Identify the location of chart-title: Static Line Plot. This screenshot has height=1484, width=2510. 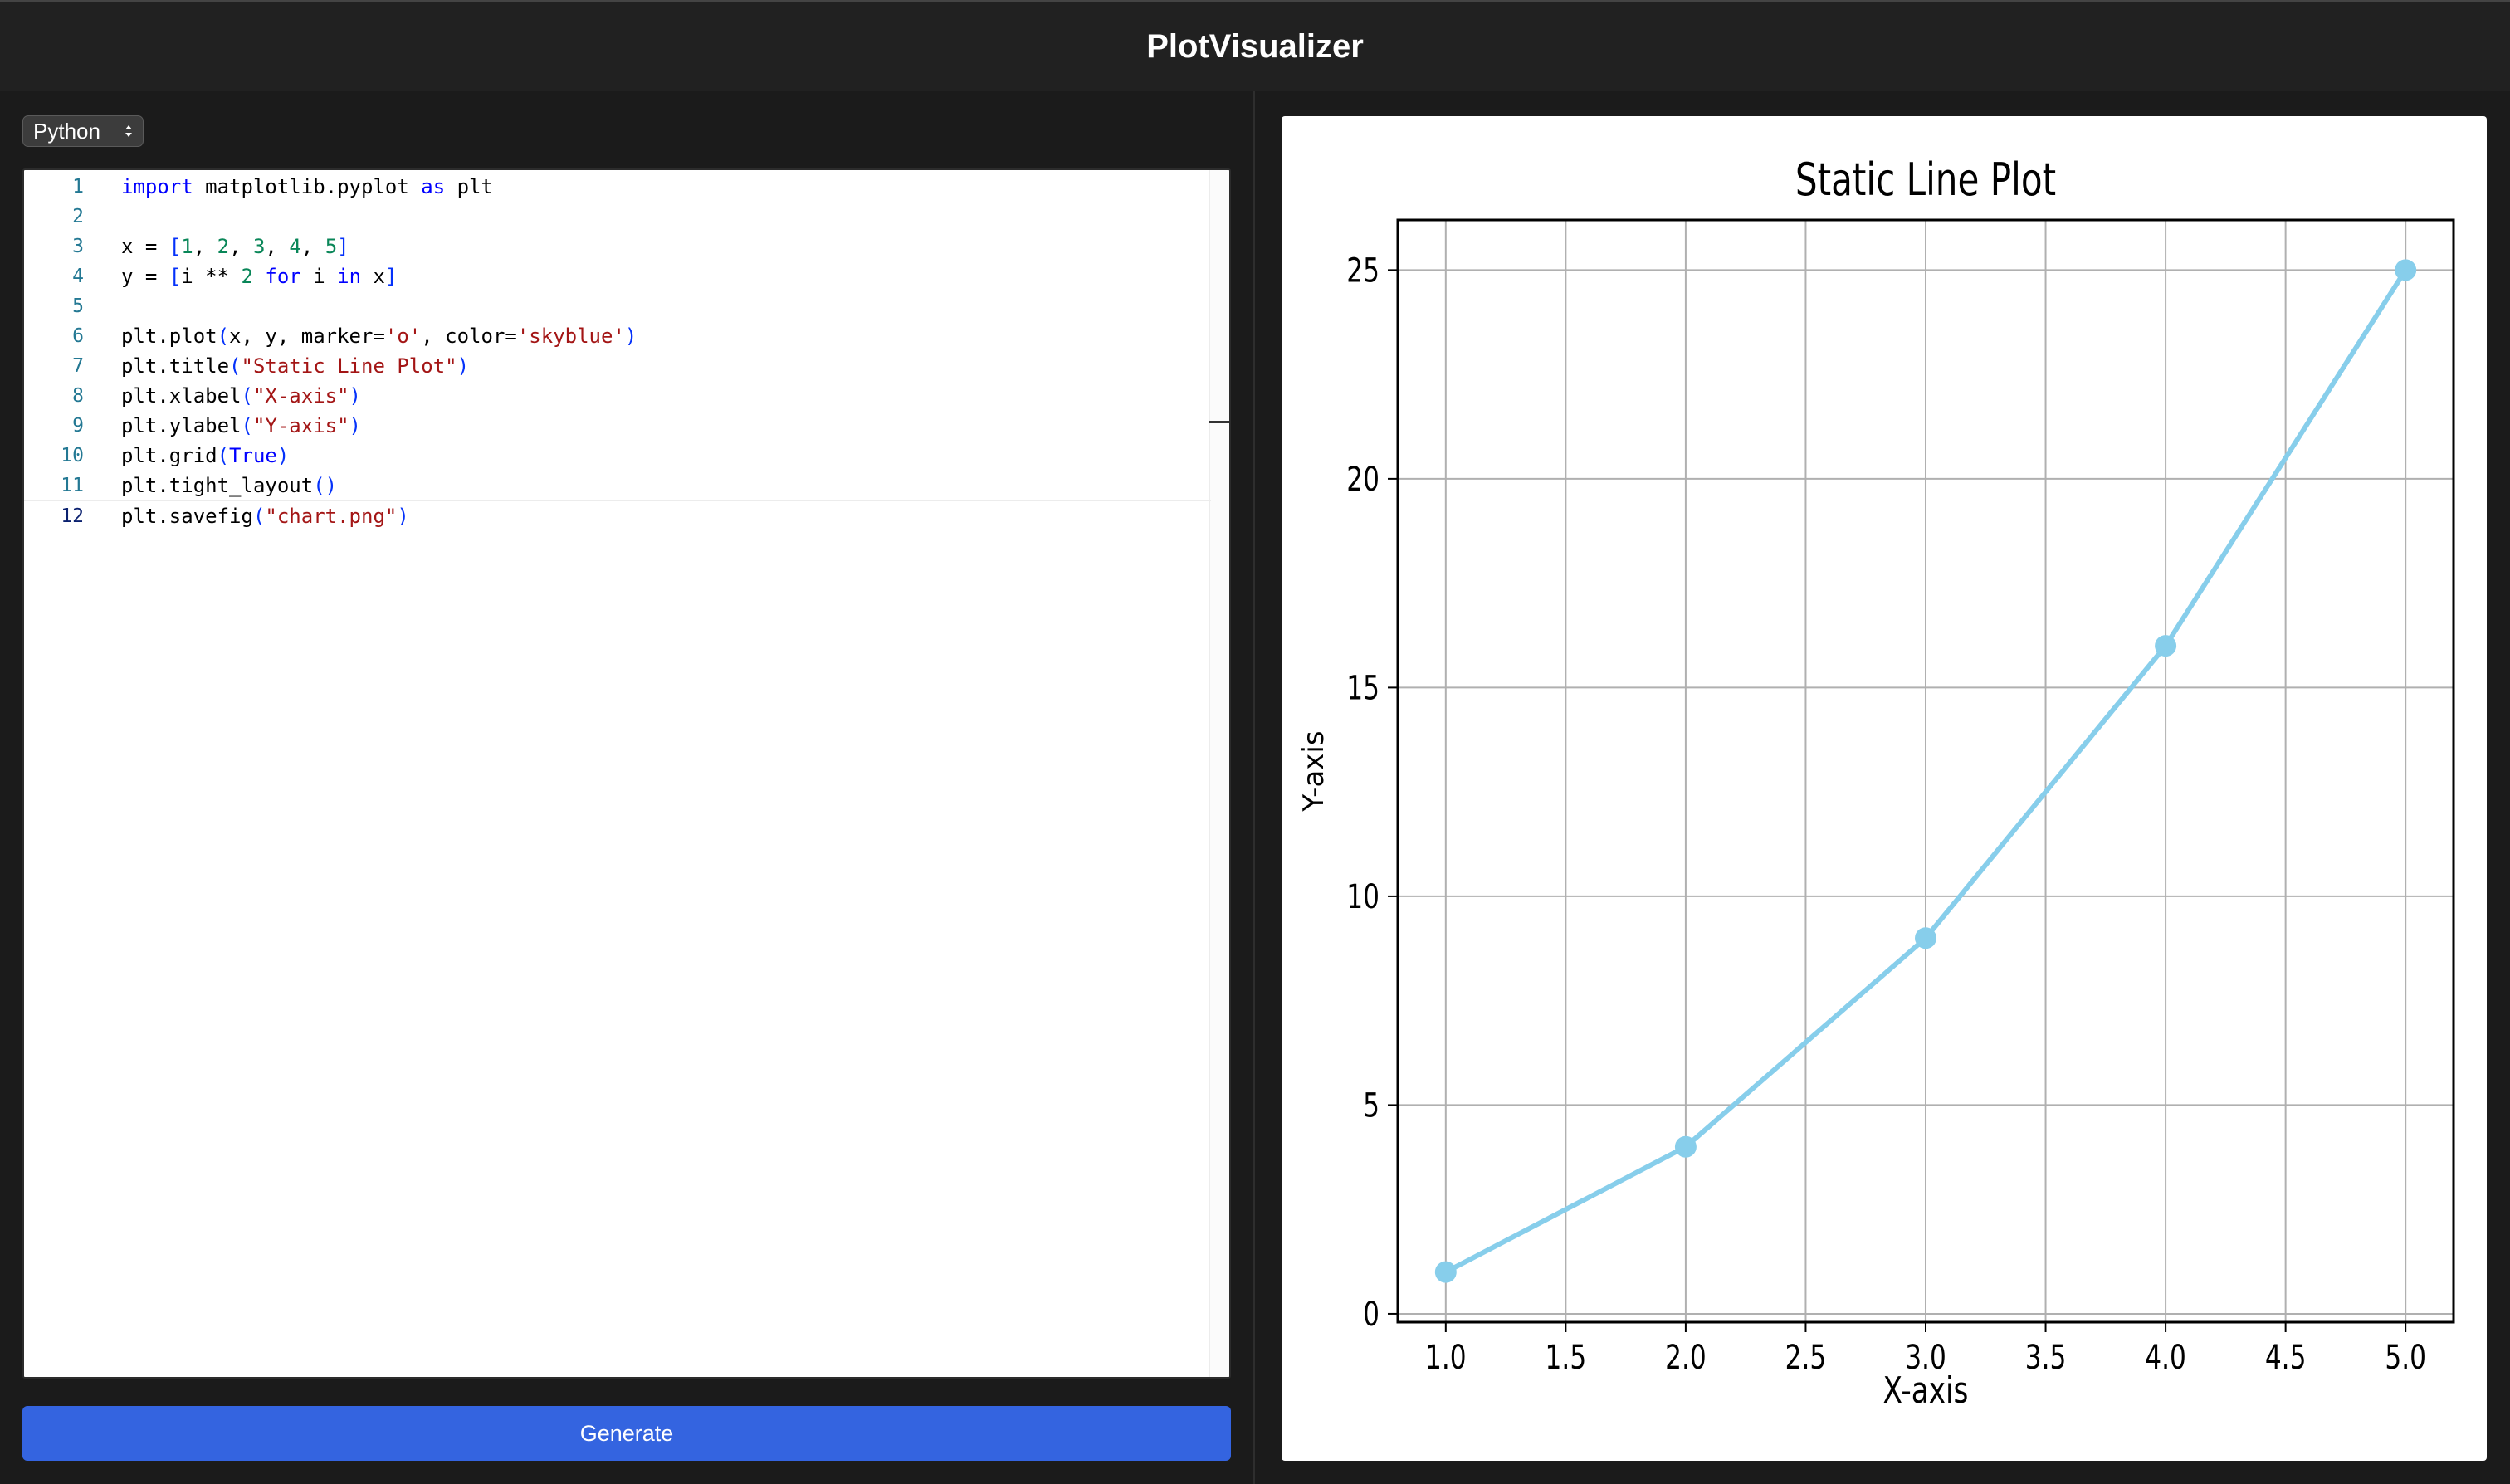
(1926, 180).